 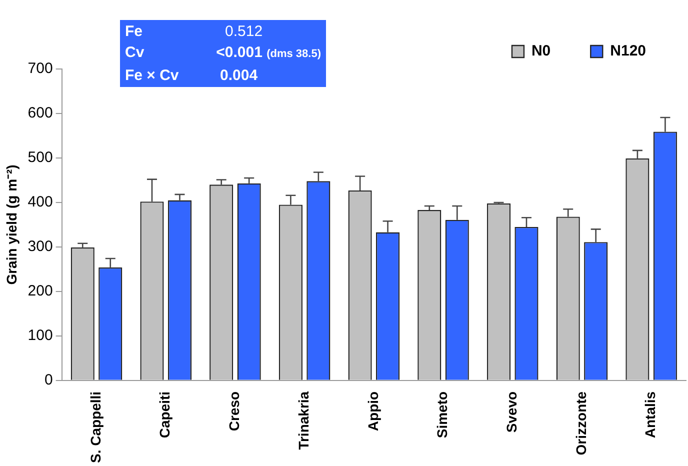 I want to click on y-tick-label: 200, so click(x=40, y=291).